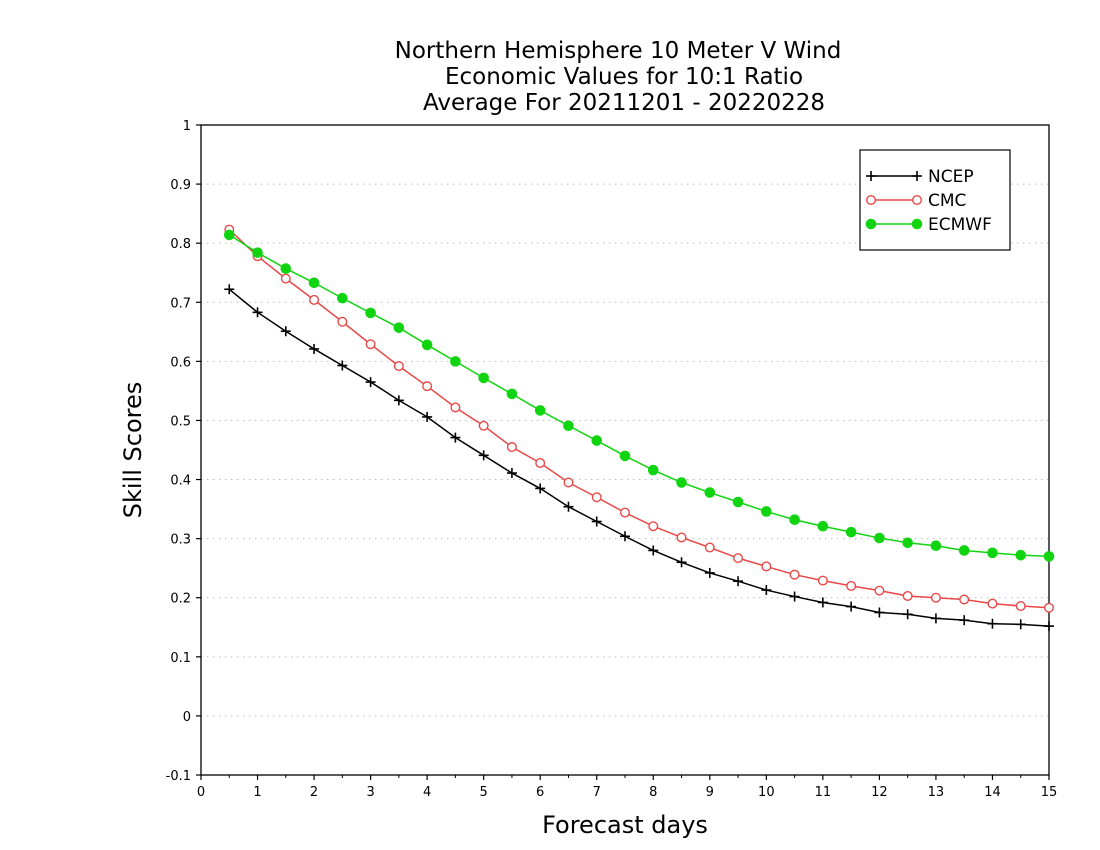 This screenshot has height=850, width=1100. I want to click on y-tick-label: 0.6, so click(180, 362).